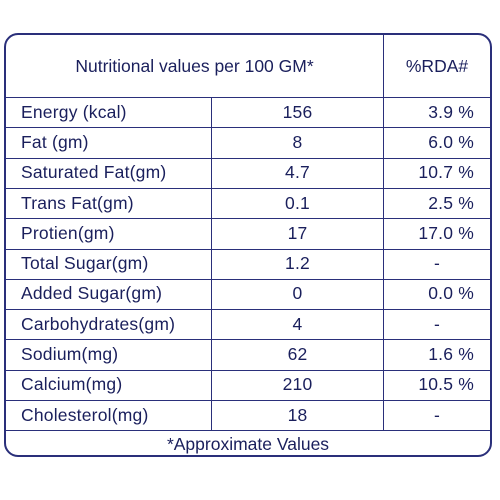 The height and width of the screenshot is (500, 500). Describe the element at coordinates (297, 172) in the screenshot. I see `nutrient-value: 4.7` at that location.